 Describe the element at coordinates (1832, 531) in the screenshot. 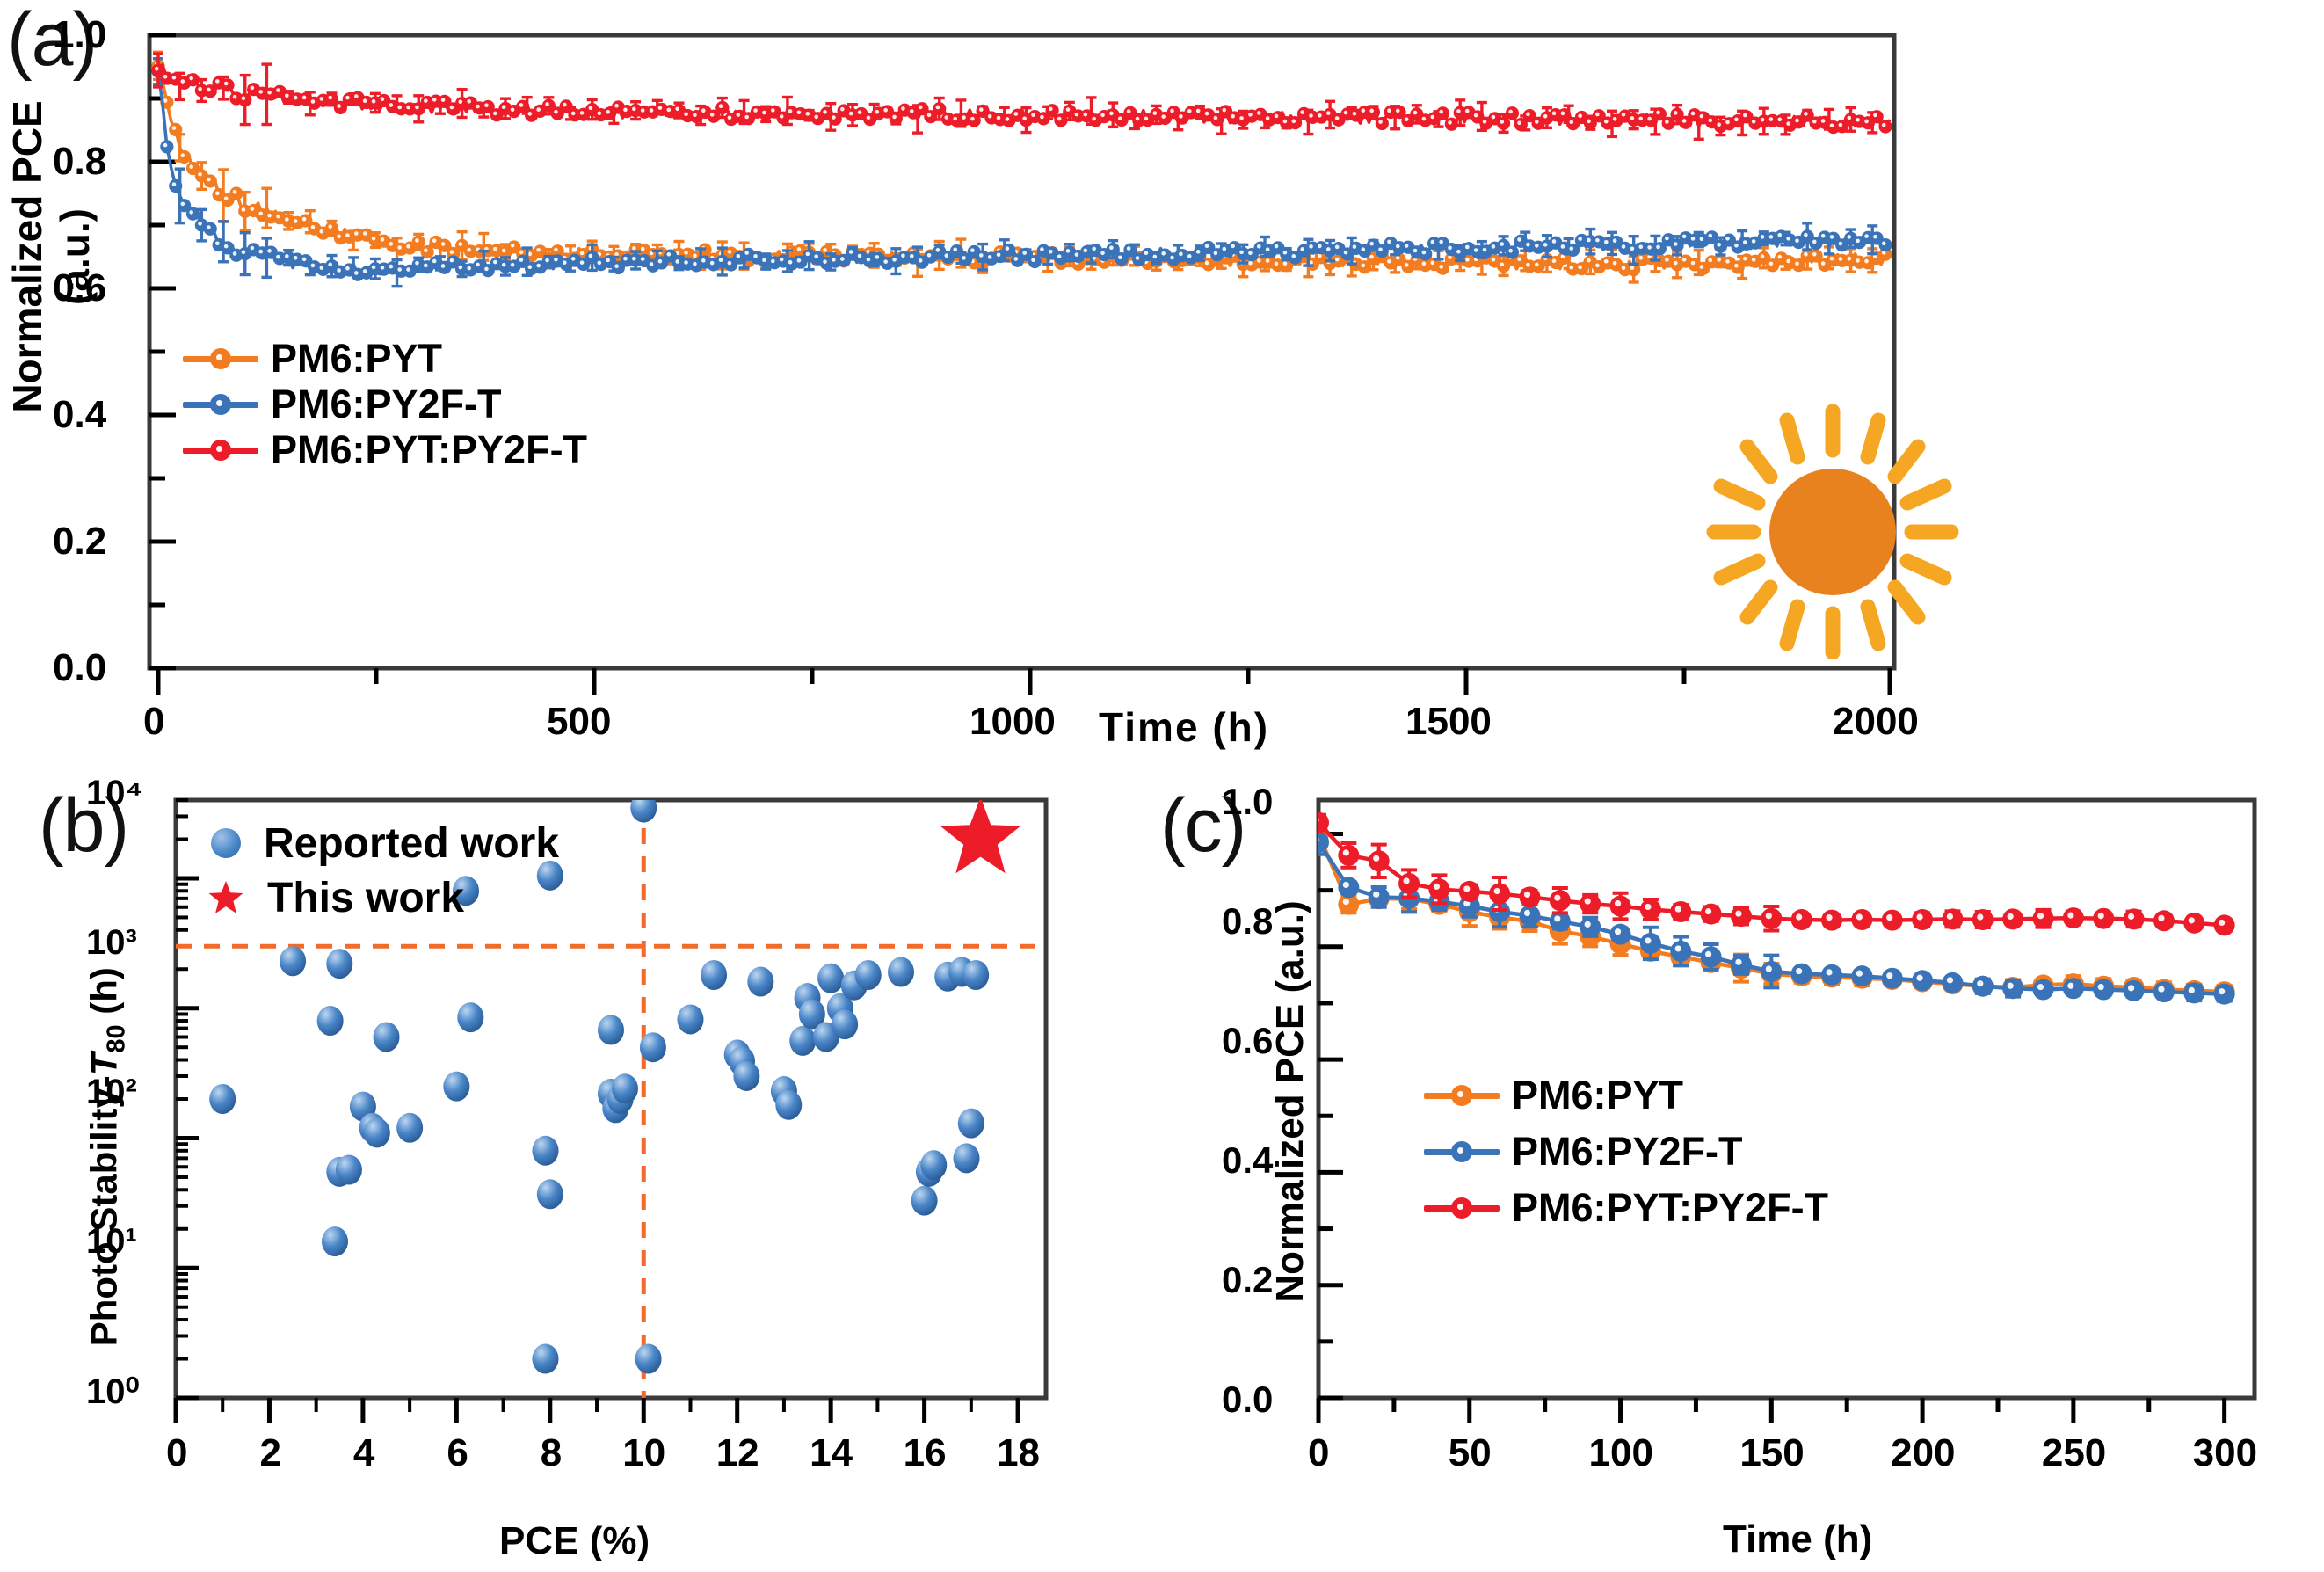

I see `sun-icon` at that location.